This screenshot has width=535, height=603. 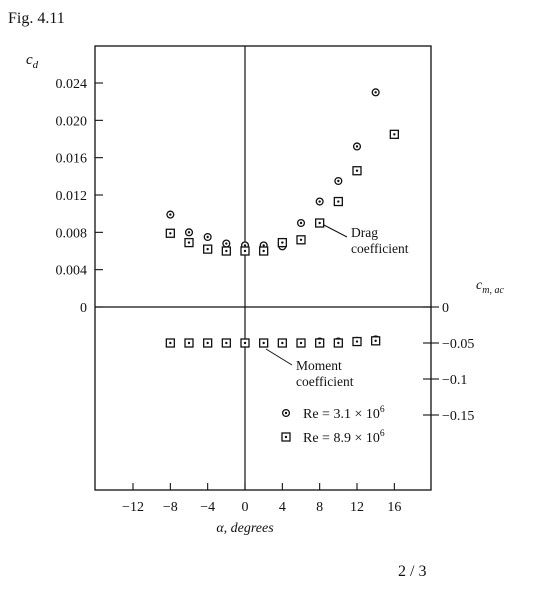 I want to click on drag-label-line1: Drag, so click(x=364, y=232).